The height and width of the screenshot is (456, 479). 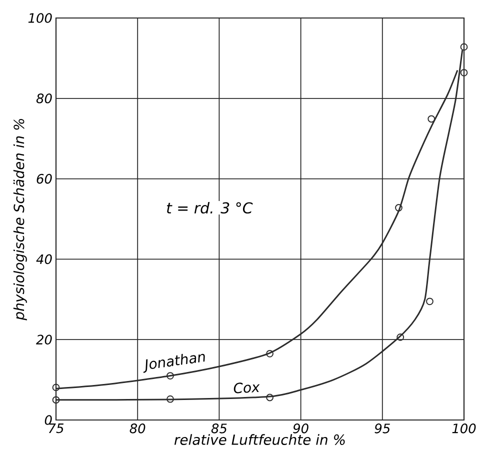 What do you see at coordinates (138, 429) in the screenshot?
I see `x-tick-label: 80` at bounding box center [138, 429].